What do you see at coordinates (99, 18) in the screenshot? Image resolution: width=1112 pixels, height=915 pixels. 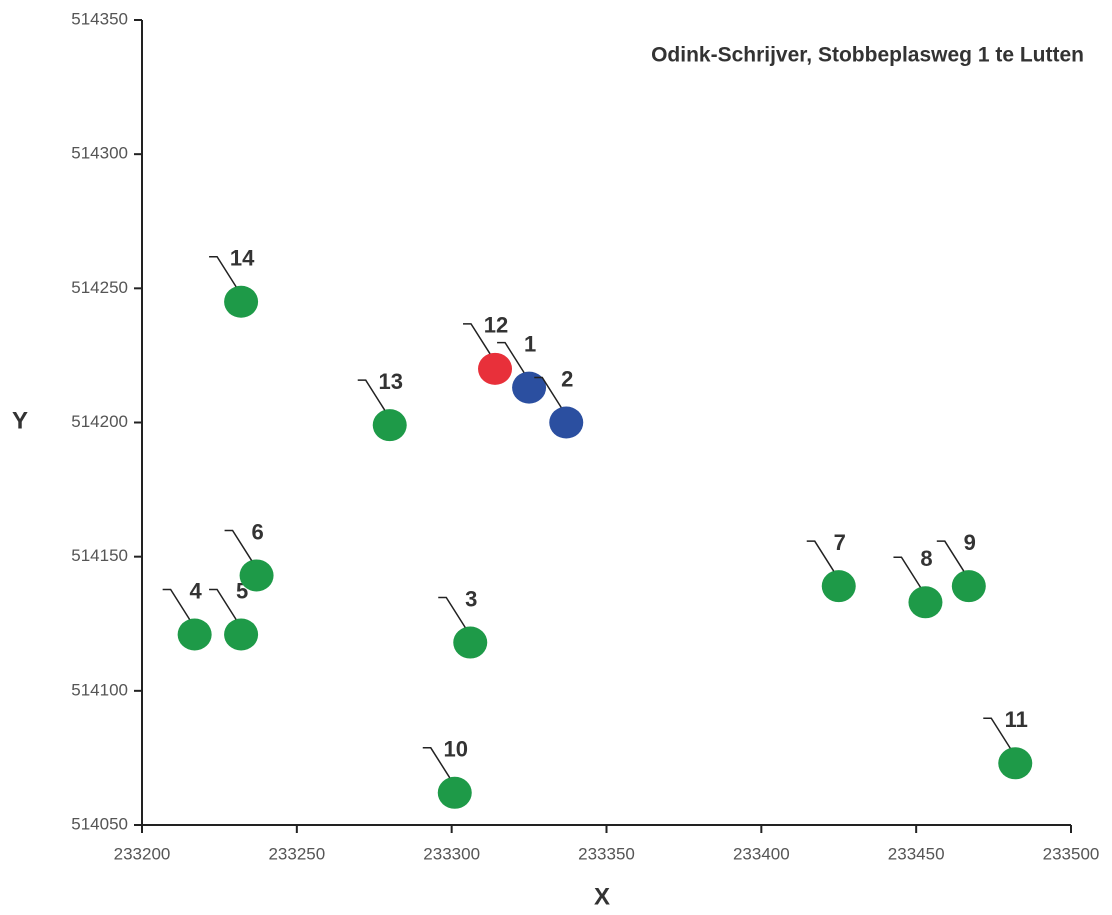 I see `y-tick-label: 514350` at bounding box center [99, 18].